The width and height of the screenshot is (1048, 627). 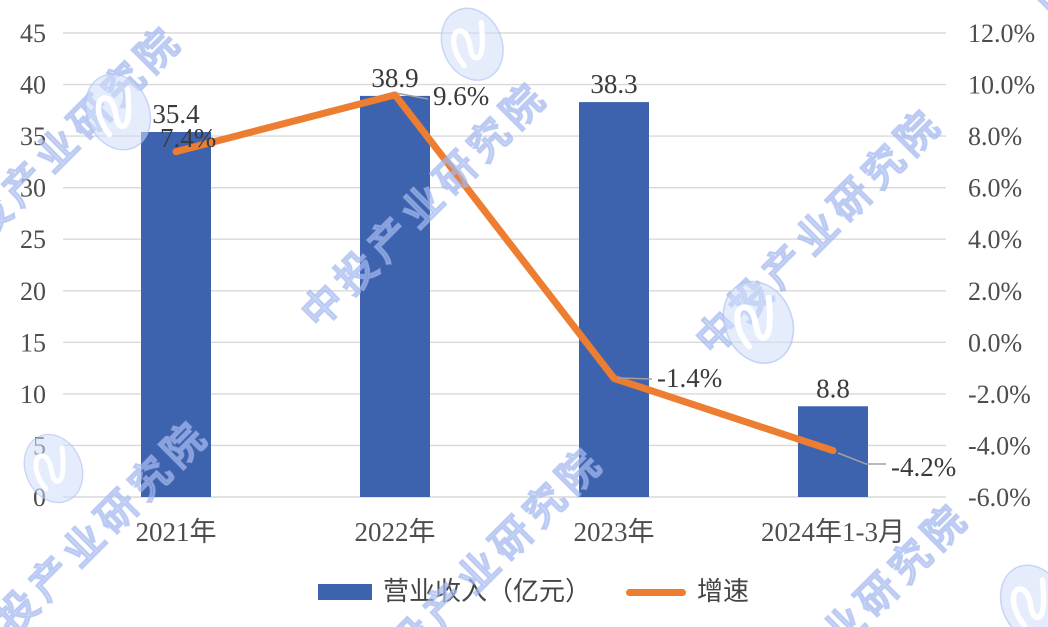 I want to click on right-axis-tick-label: 8.0%, so click(x=995, y=136).